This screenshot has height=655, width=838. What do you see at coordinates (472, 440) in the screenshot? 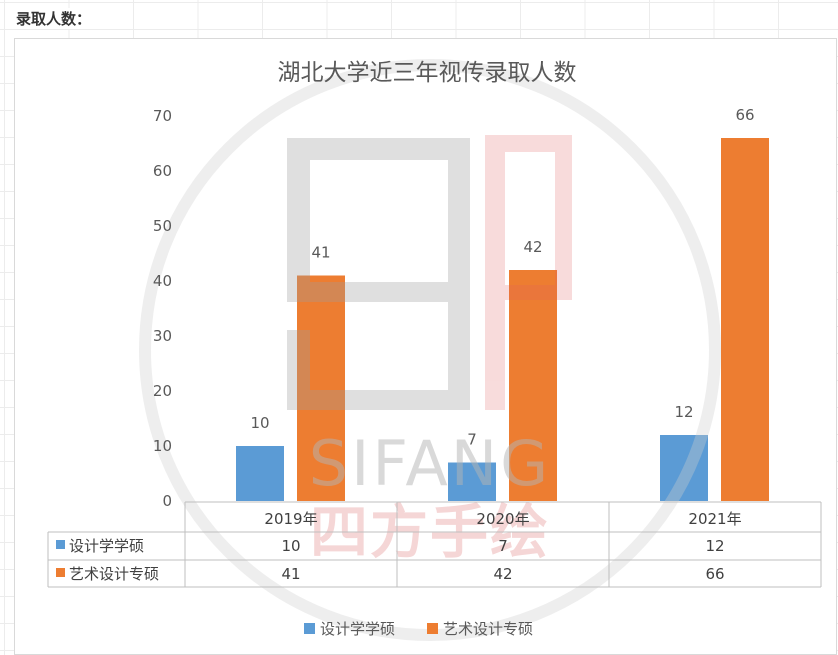
I see `data-label: 7` at bounding box center [472, 440].